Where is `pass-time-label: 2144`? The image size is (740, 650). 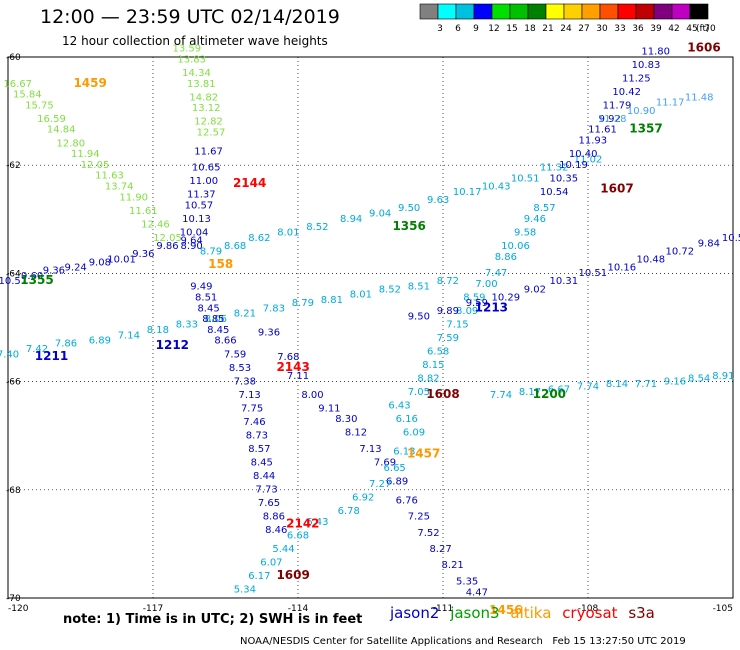
pass-time-label: 2144 is located at coordinates (249, 183).